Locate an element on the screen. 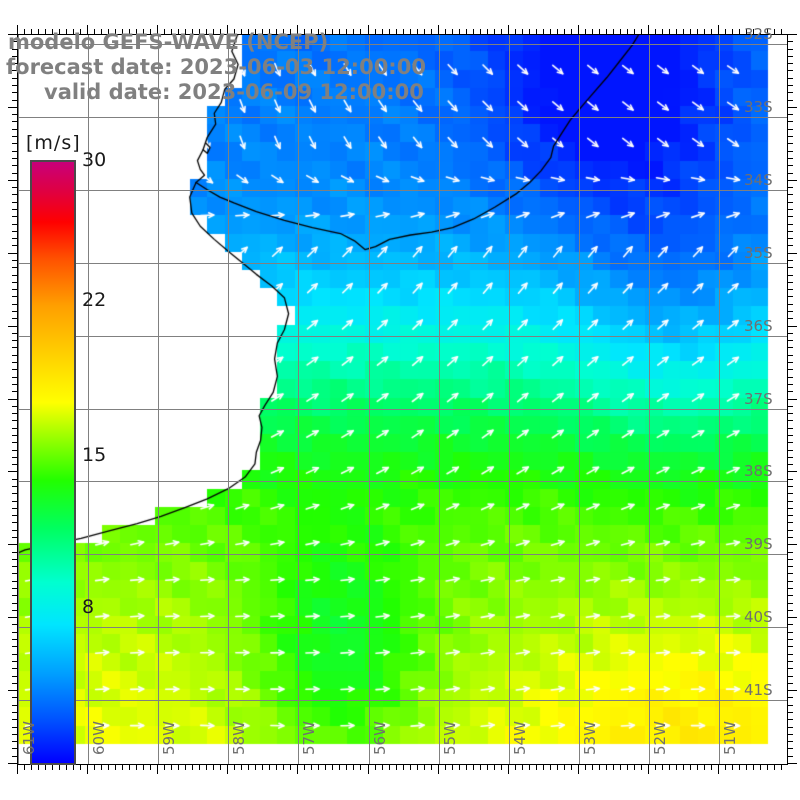 This screenshot has height=800, width=800. lat-label-32S: 32S is located at coordinates (758, 34).